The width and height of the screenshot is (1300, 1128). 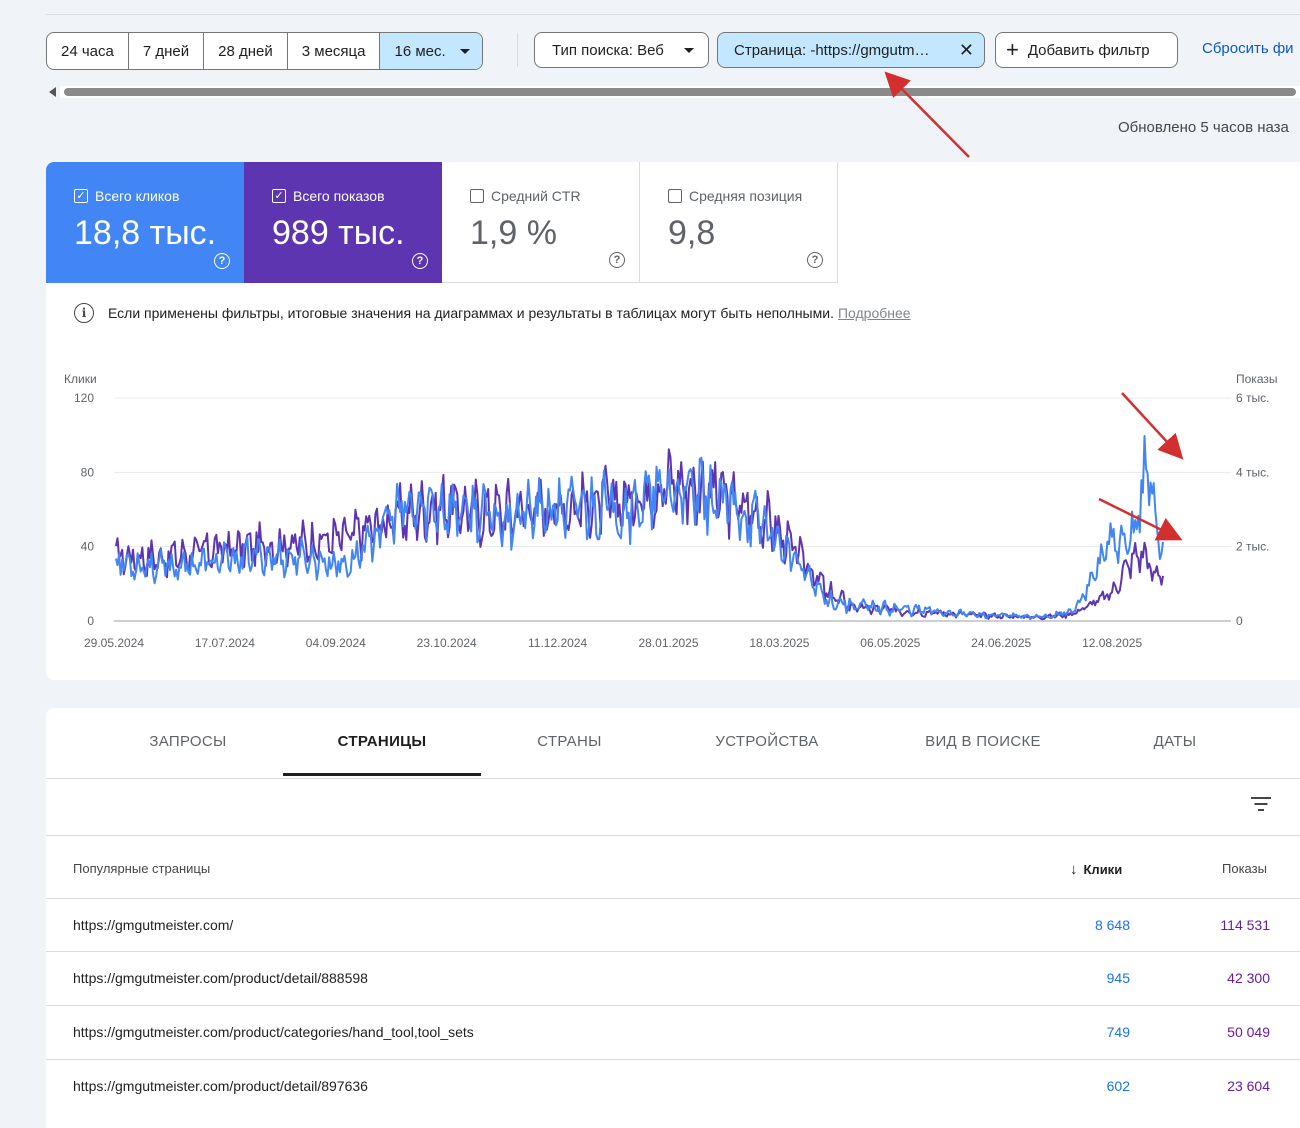 What do you see at coordinates (966, 50) in the screenshot?
I see `close-icon: ✕` at bounding box center [966, 50].